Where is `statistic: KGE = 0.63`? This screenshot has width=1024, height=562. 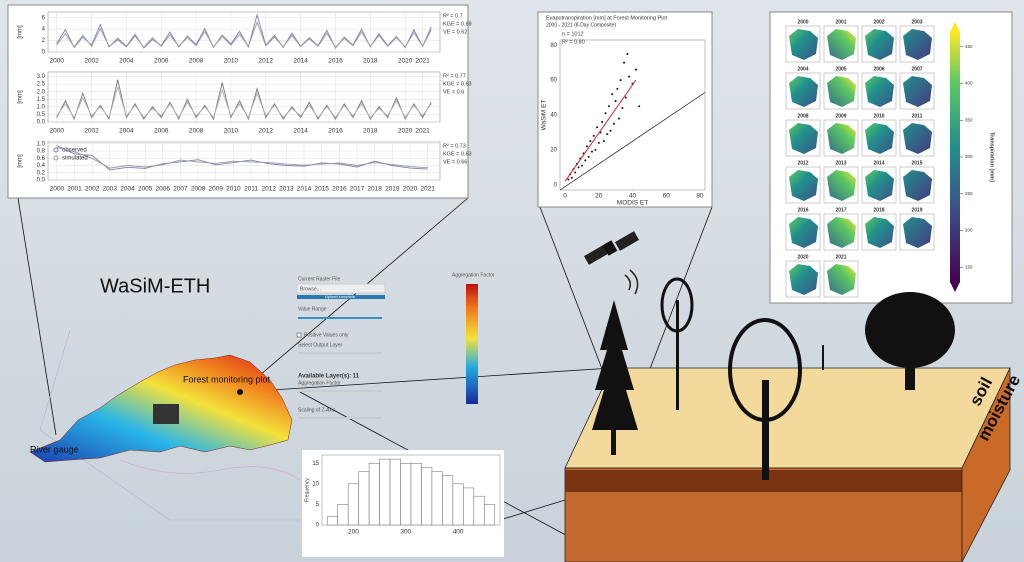
statistic: KGE = 0.63 is located at coordinates (457, 154).